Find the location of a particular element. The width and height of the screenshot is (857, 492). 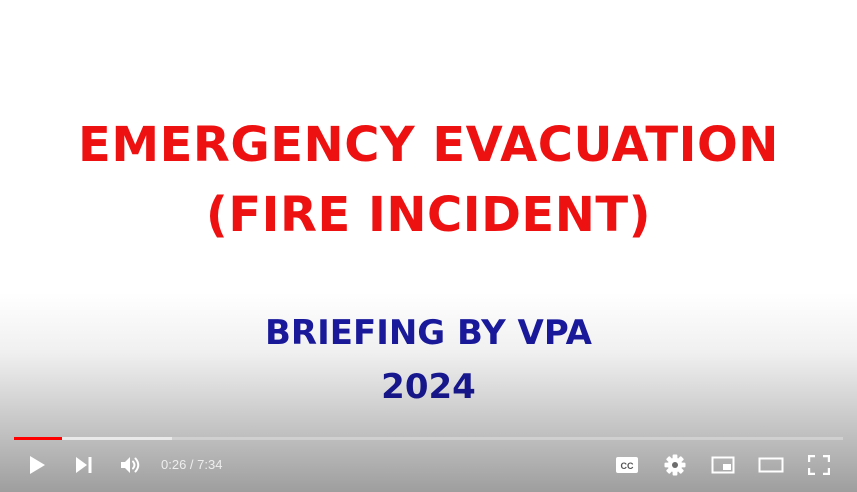

closed-captions-icon: CC is located at coordinates (627, 465).